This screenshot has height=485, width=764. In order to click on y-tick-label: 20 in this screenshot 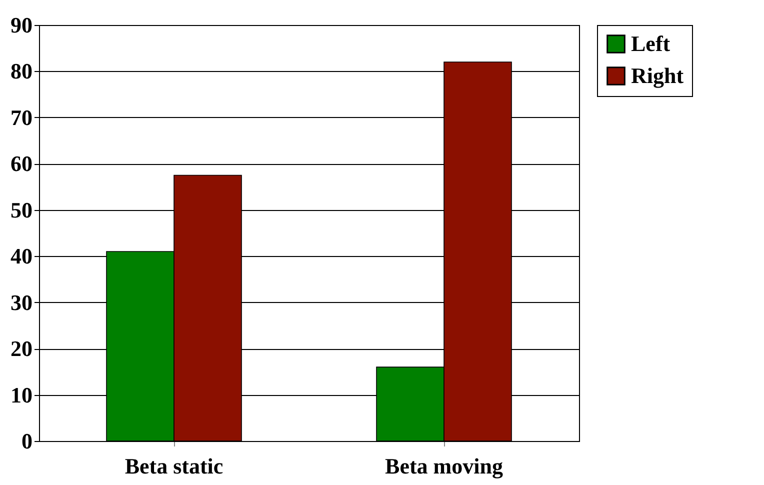, I will do `click(21, 349)`.